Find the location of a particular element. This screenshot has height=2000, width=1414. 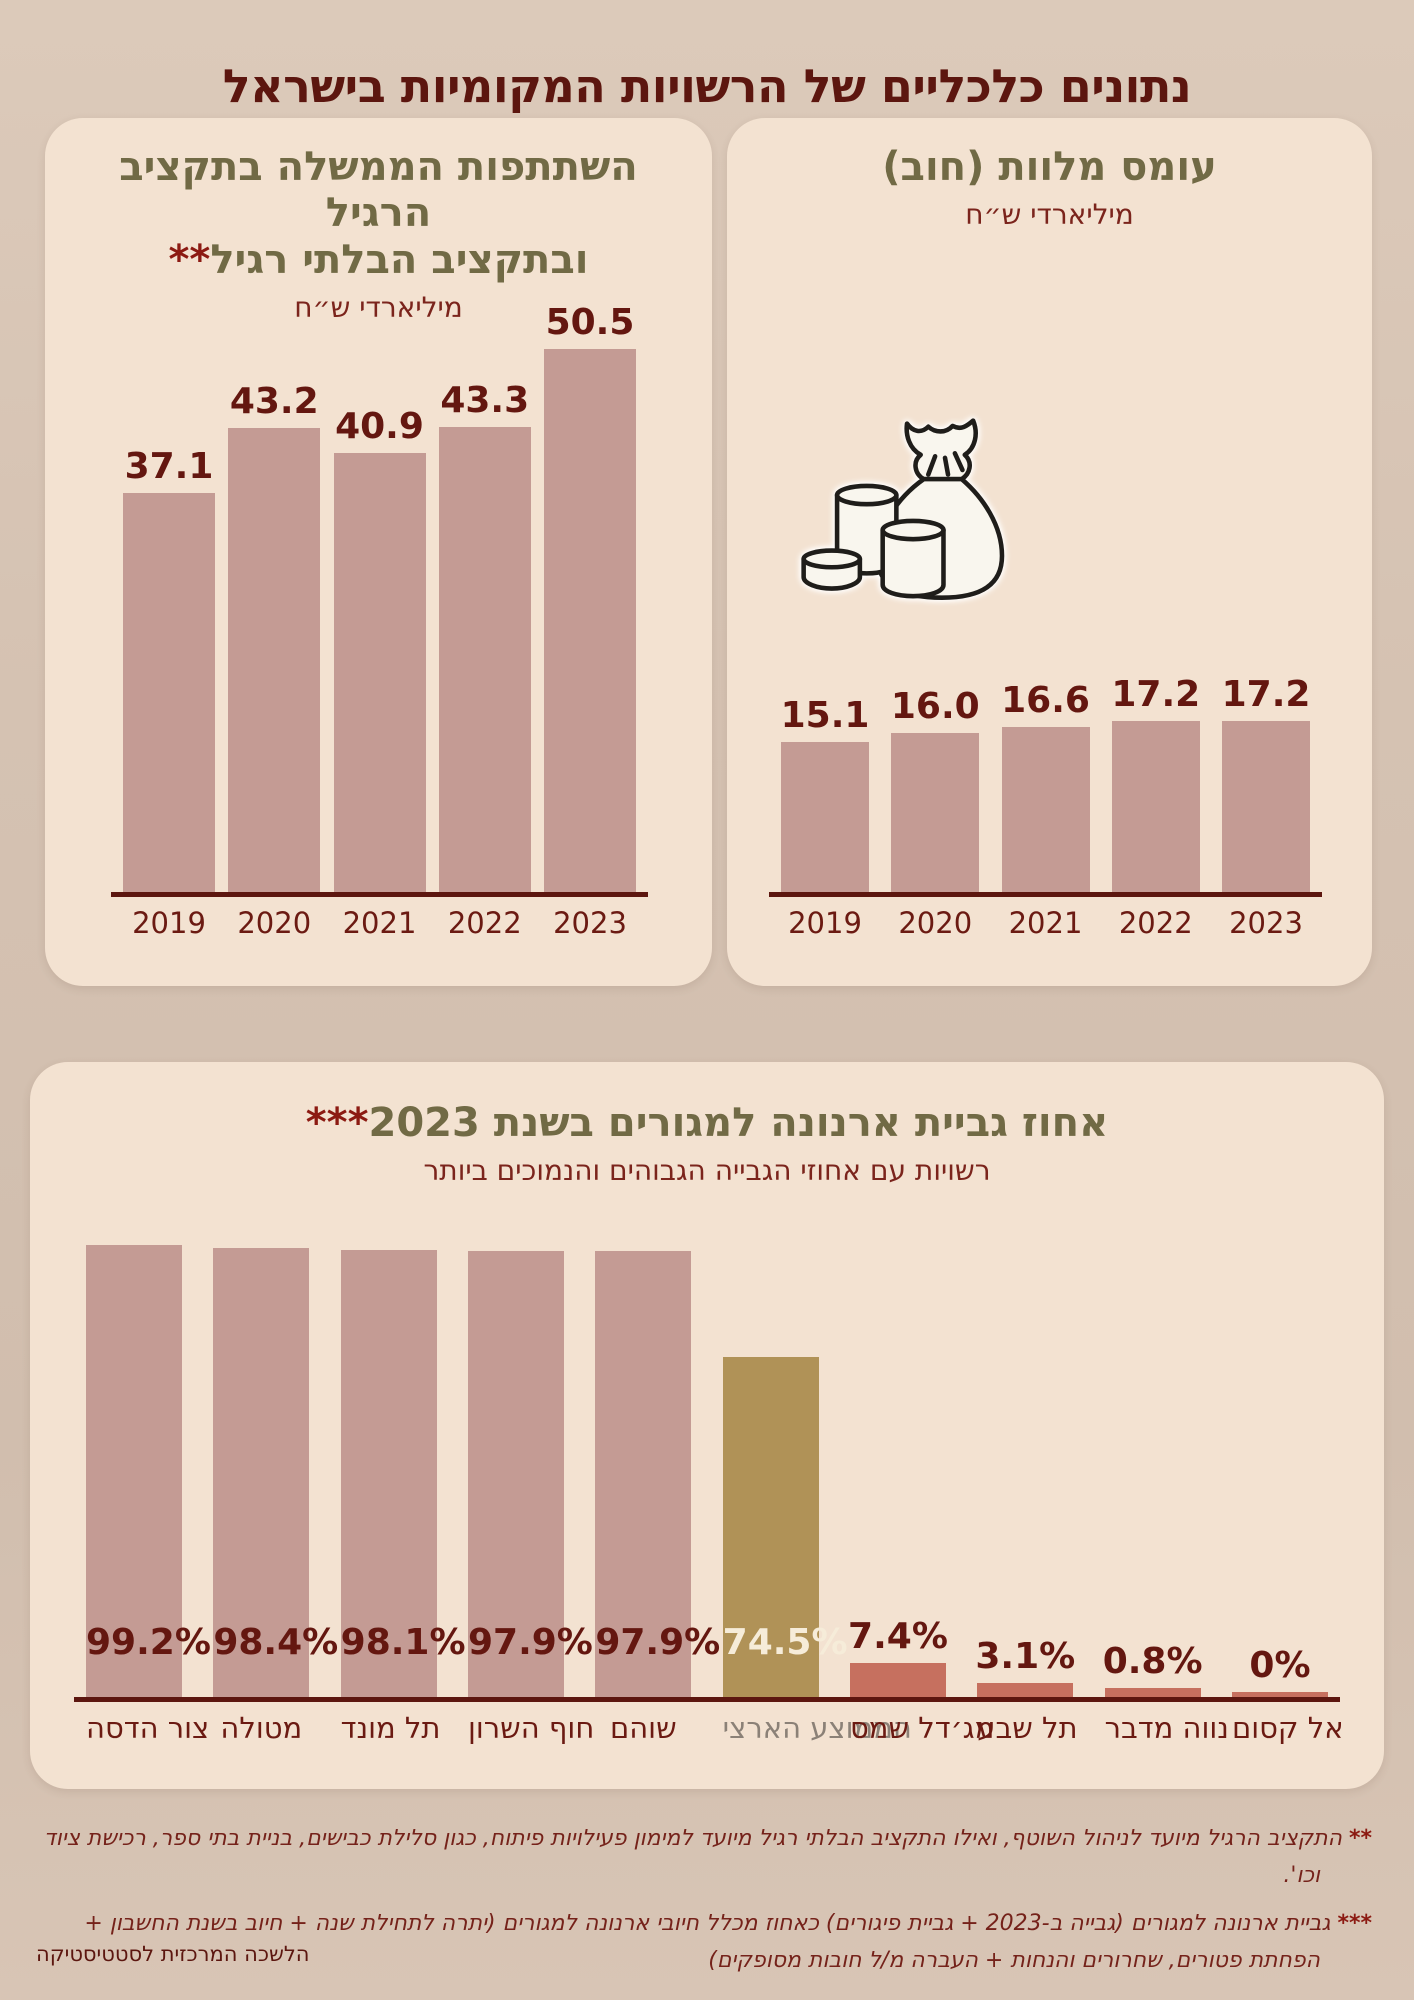

category-label: שוהם is located at coordinates (643, 1728).